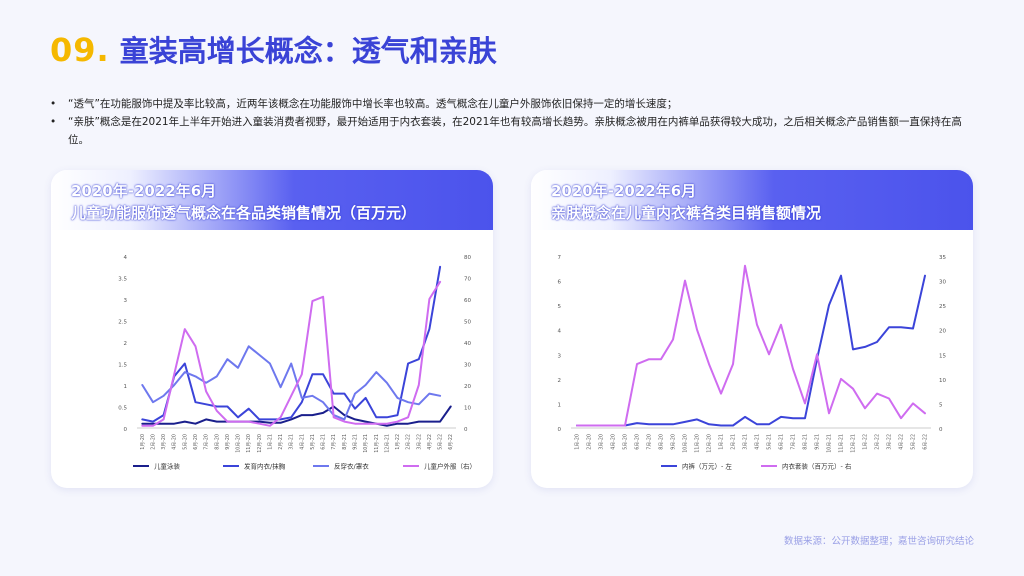 This screenshot has height=576, width=1024. Describe the element at coordinates (560, 332) in the screenshot. I see `y-left-tick-label: 4` at that location.